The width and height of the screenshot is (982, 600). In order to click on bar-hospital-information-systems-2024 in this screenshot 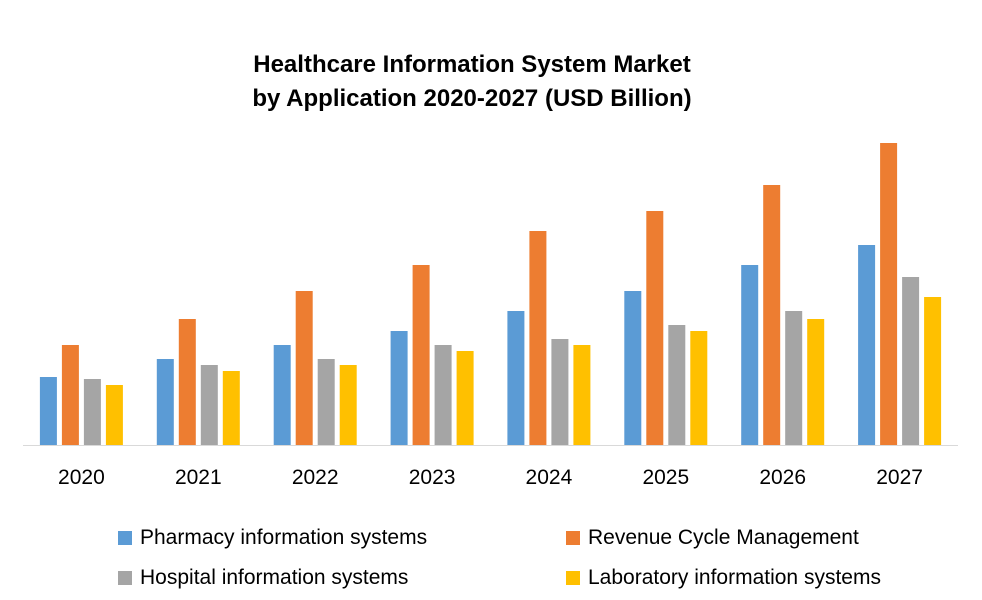, I will do `click(560, 392)`.